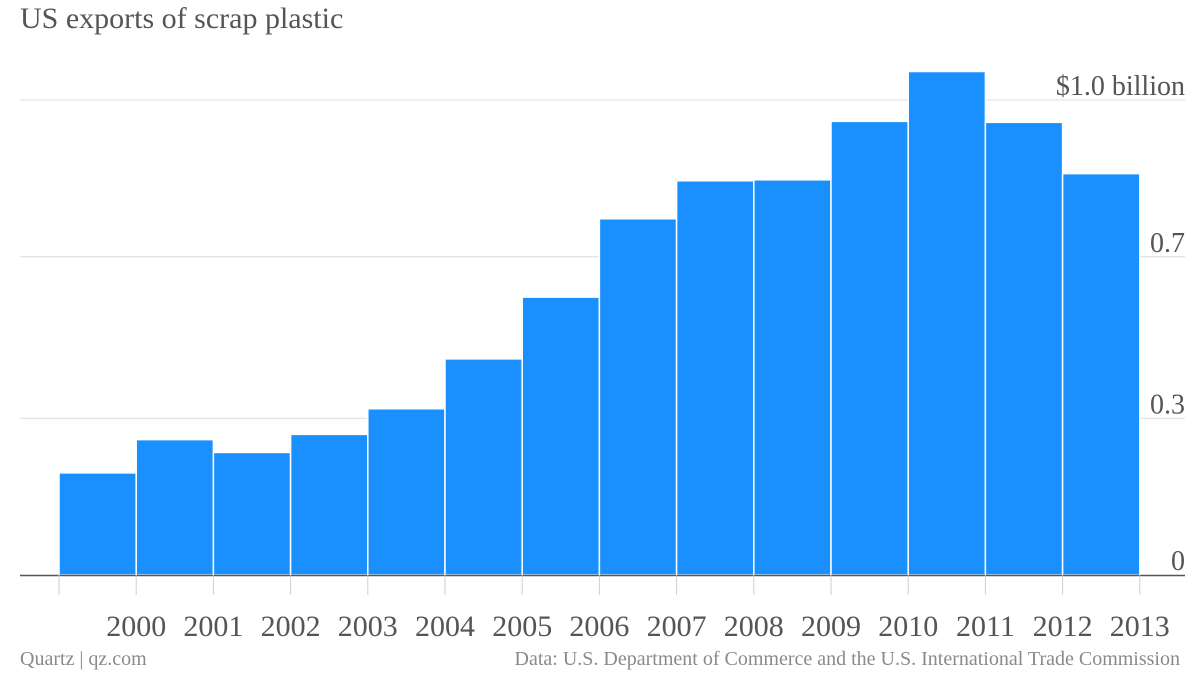 Image resolution: width=1200 pixels, height=676 pixels. Describe the element at coordinates (136, 626) in the screenshot. I see `x-tick-label: 2000` at that location.